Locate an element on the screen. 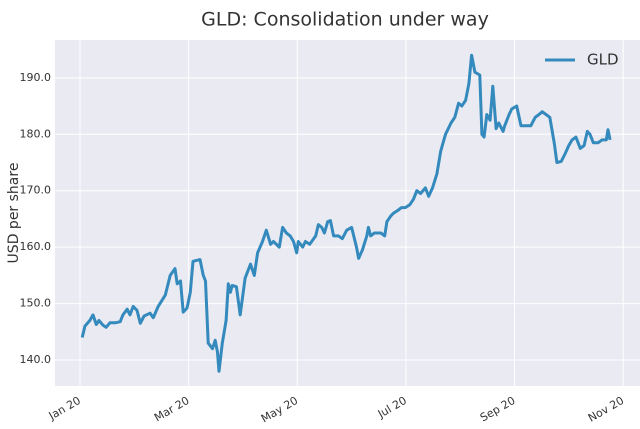 This screenshot has width=640, height=429. y-tick-label: 150.0 is located at coordinates (36, 303).